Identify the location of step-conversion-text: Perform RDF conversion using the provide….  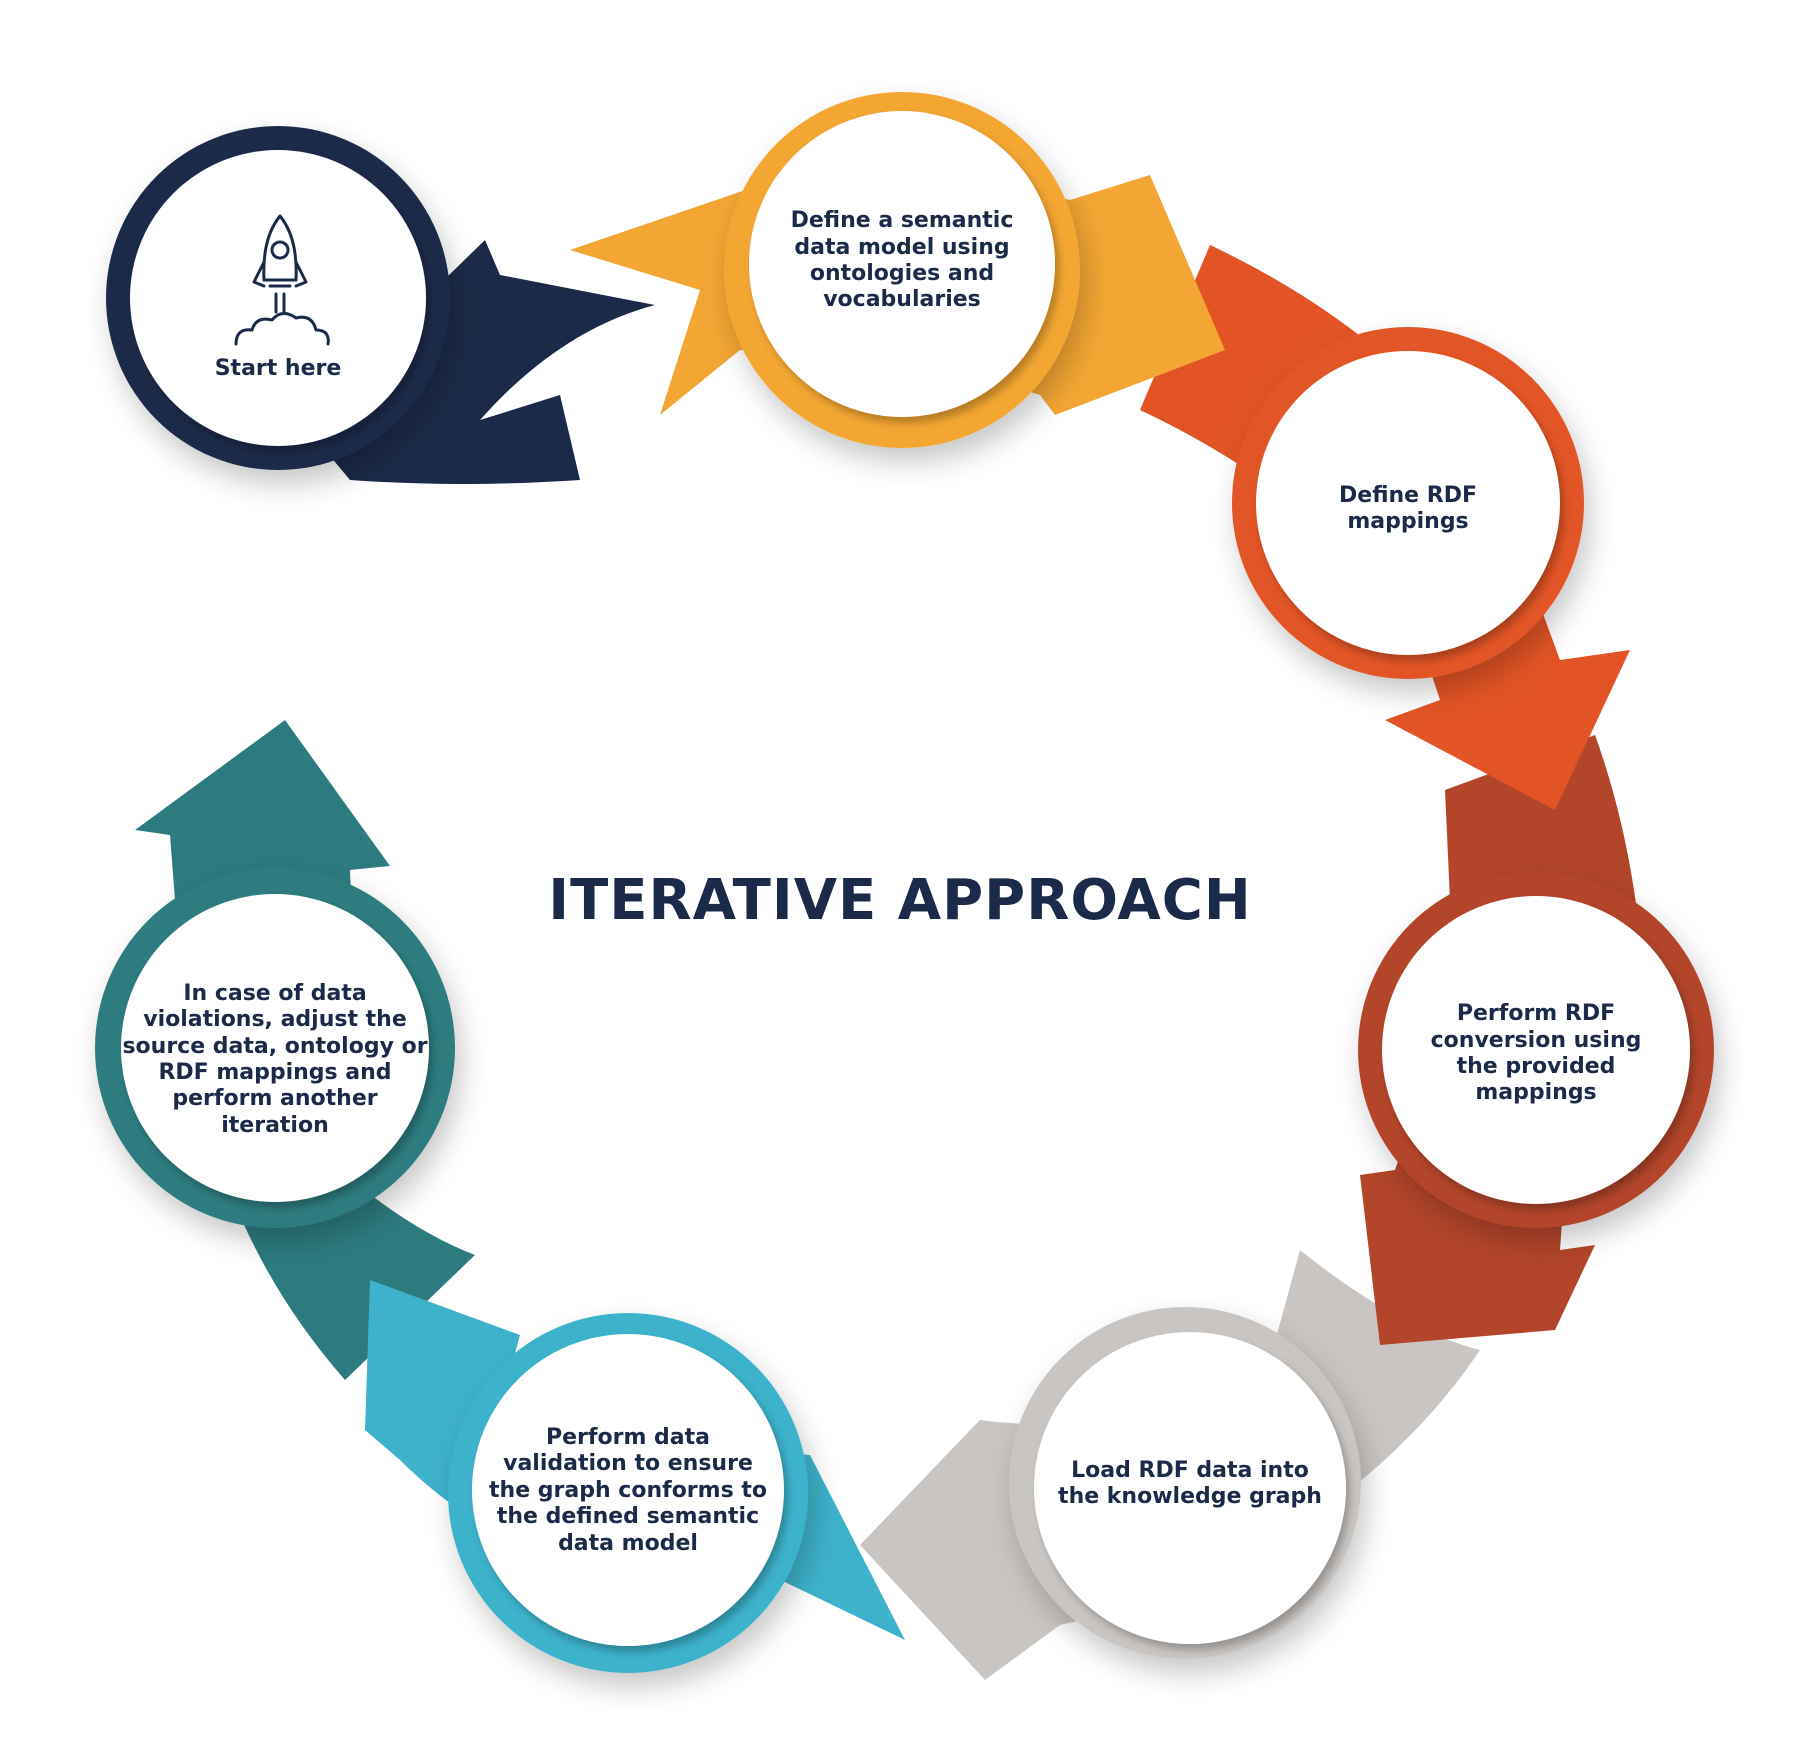
(1536, 1053).